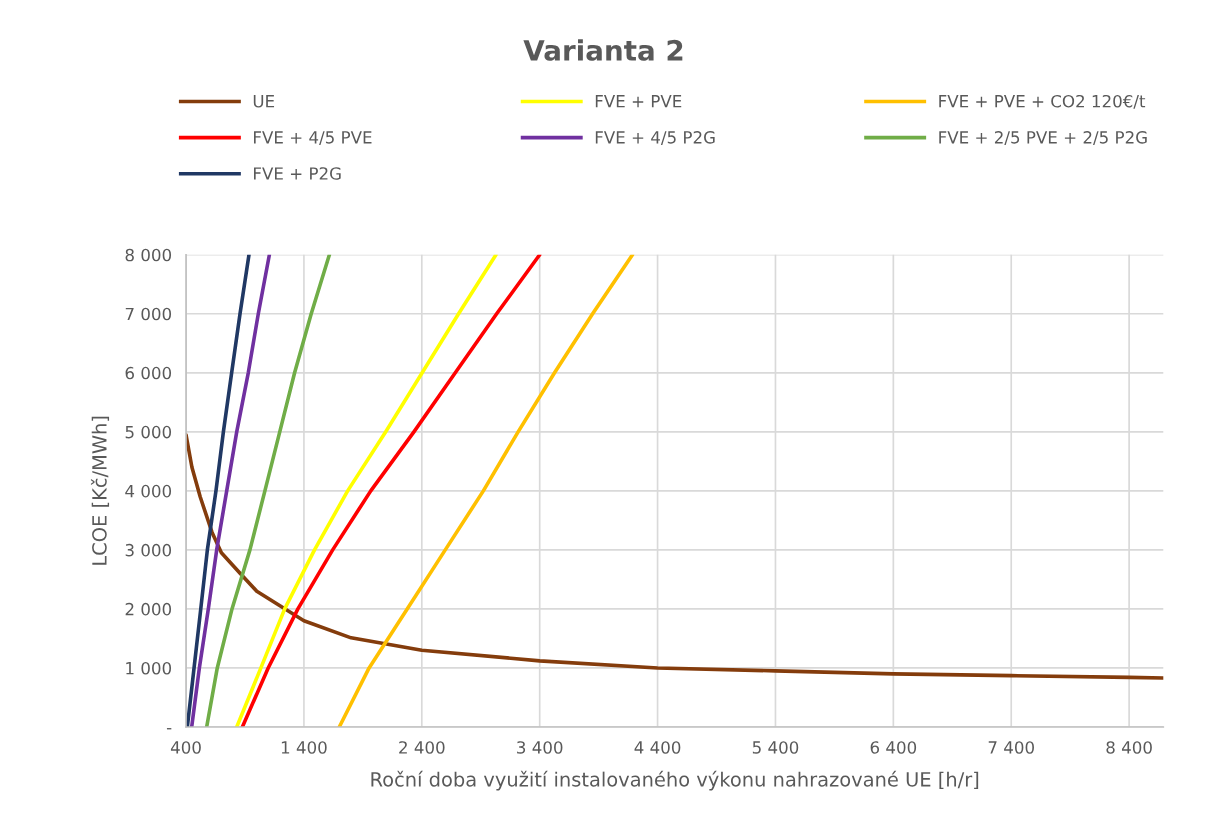  What do you see at coordinates (1129, 747) in the screenshot?
I see `x-tick-label: 8 400` at bounding box center [1129, 747].